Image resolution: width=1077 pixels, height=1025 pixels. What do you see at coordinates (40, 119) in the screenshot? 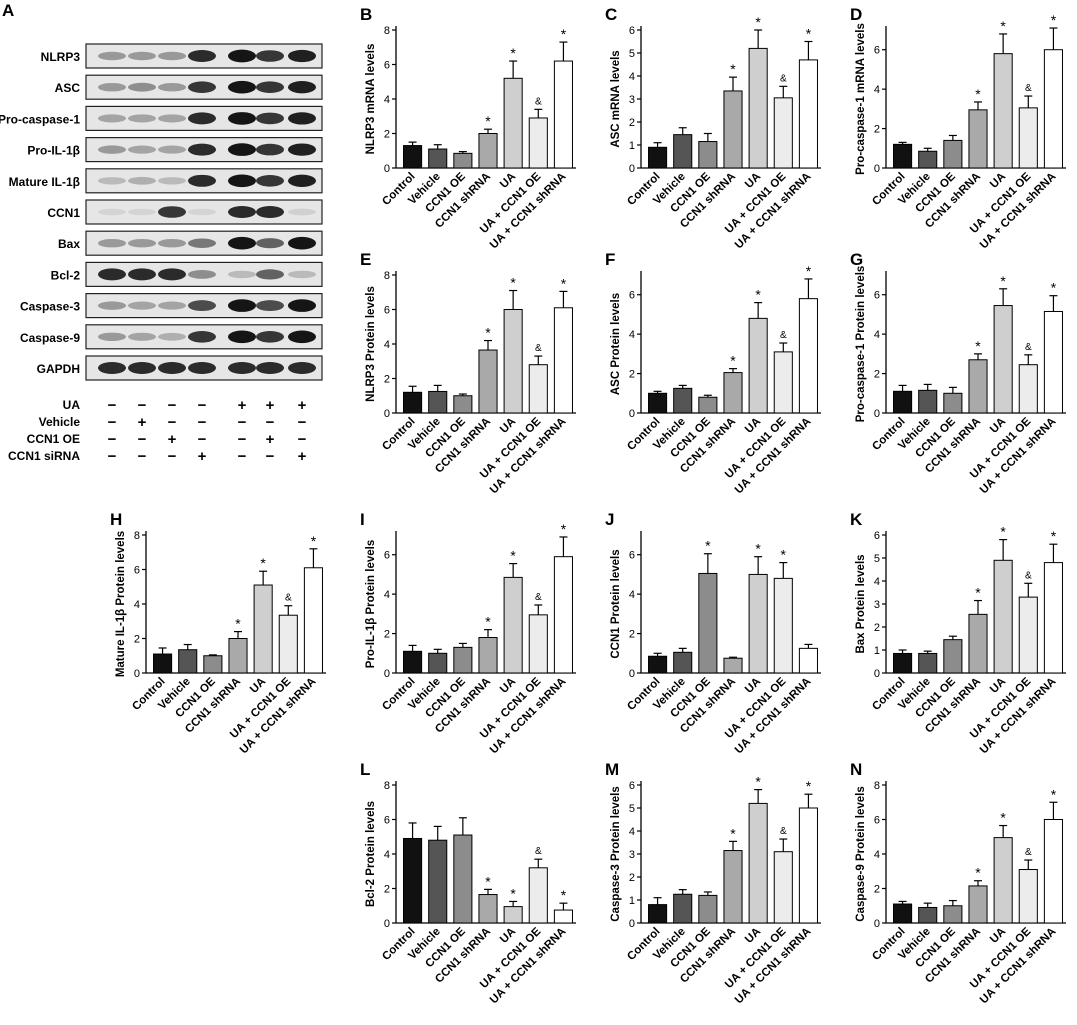
I see `band-label: Pro-caspase-1` at bounding box center [40, 119].